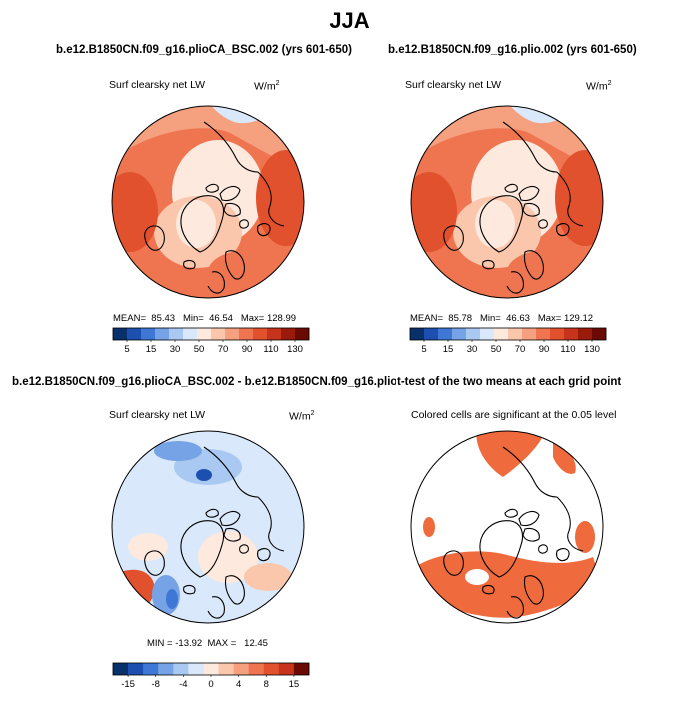  What do you see at coordinates (549, 318) in the screenshot?
I see `max-label: Max=` at bounding box center [549, 318].